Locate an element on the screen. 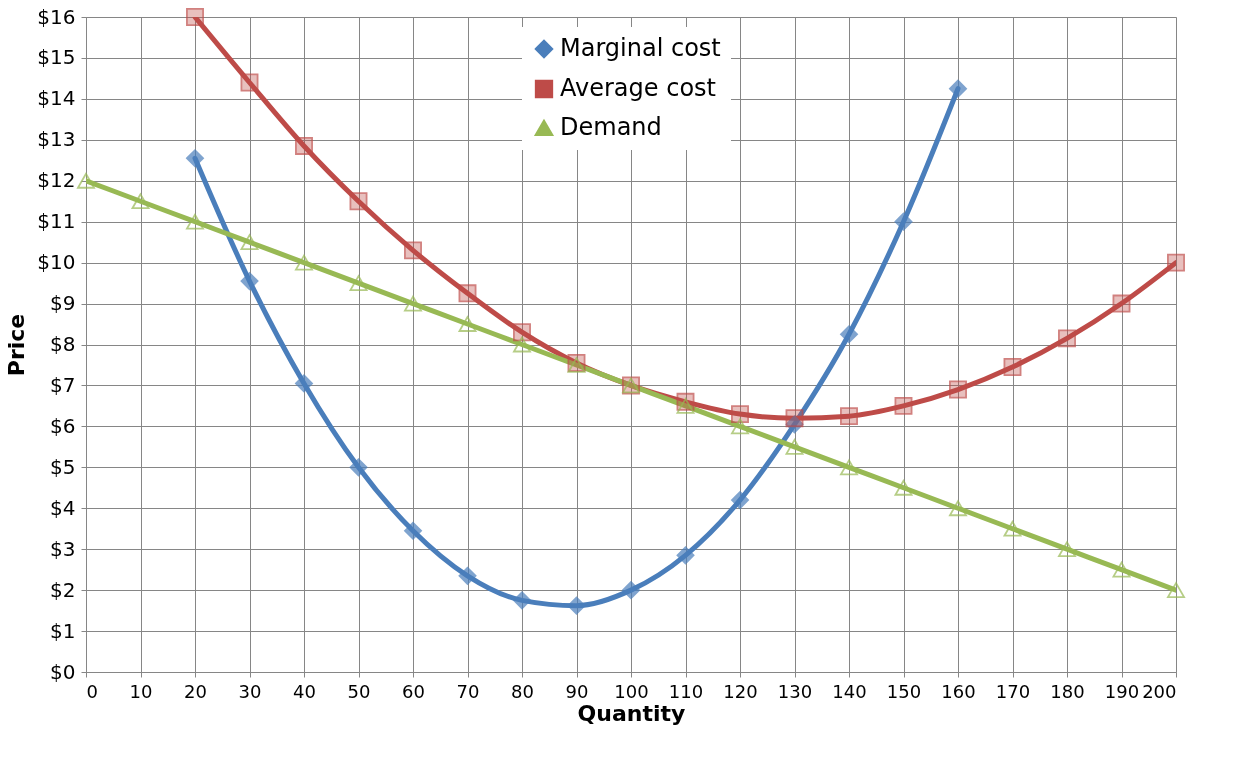  y-tick-label: $4 is located at coordinates (63, 507).